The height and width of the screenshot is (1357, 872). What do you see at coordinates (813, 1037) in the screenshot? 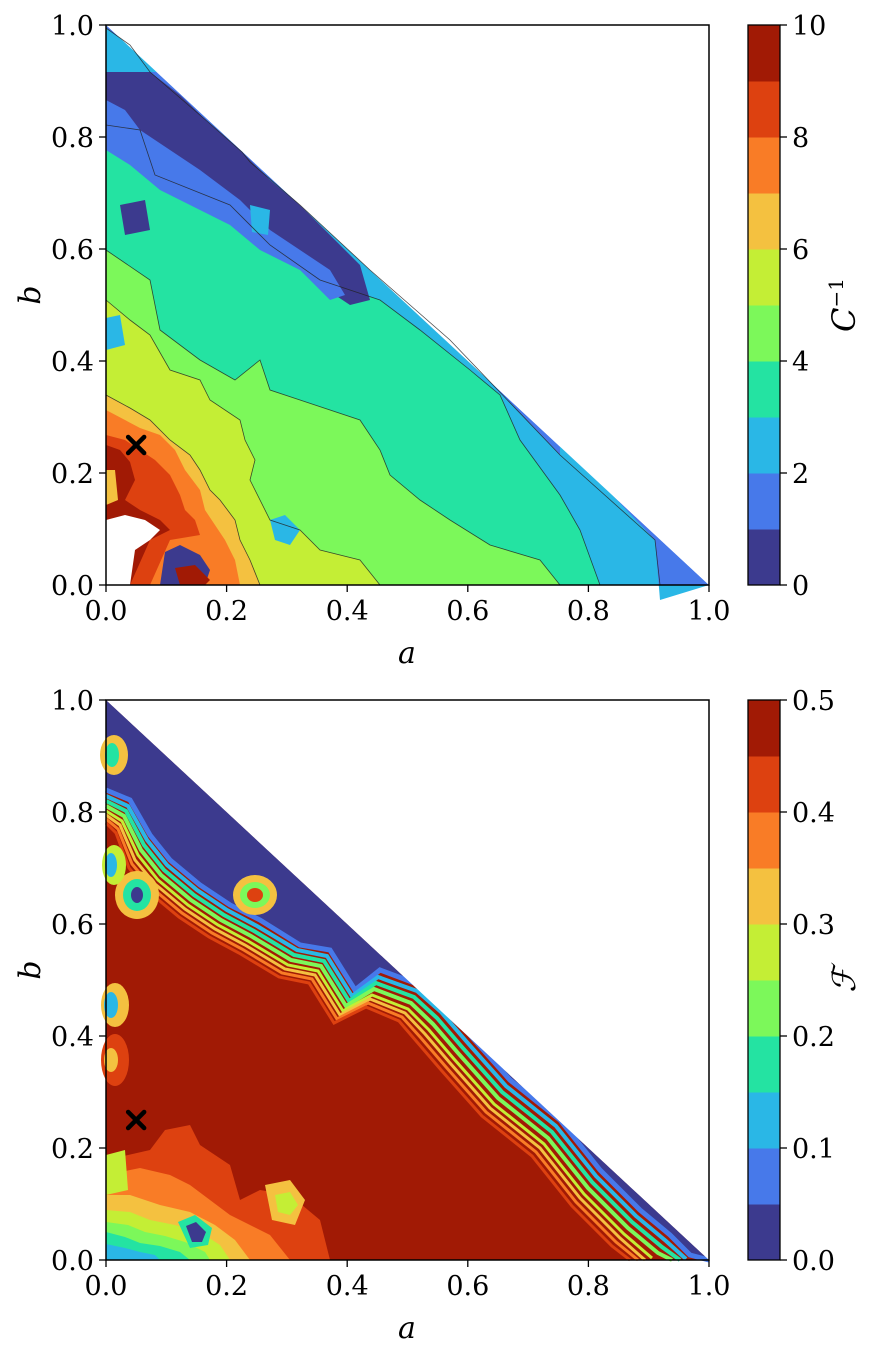
I see `colorbar-tick-label: 0.2` at bounding box center [813, 1037].